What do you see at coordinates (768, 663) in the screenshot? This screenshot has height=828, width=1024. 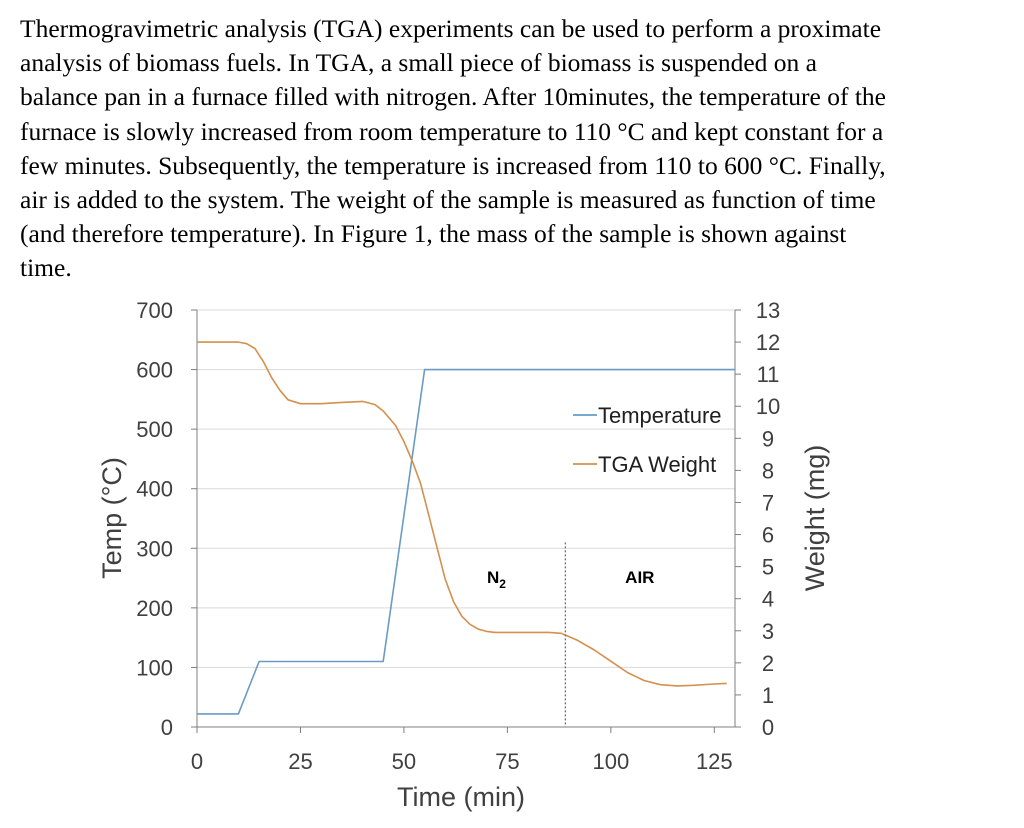 I see `y2-tick-label: 2` at bounding box center [768, 663].